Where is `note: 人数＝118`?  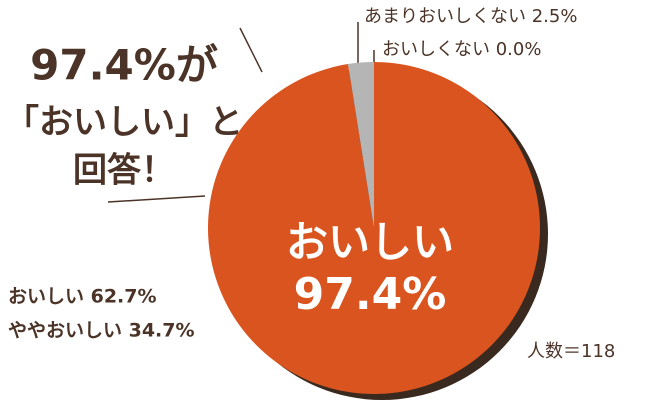
note: 人数＝118 is located at coordinates (571, 351).